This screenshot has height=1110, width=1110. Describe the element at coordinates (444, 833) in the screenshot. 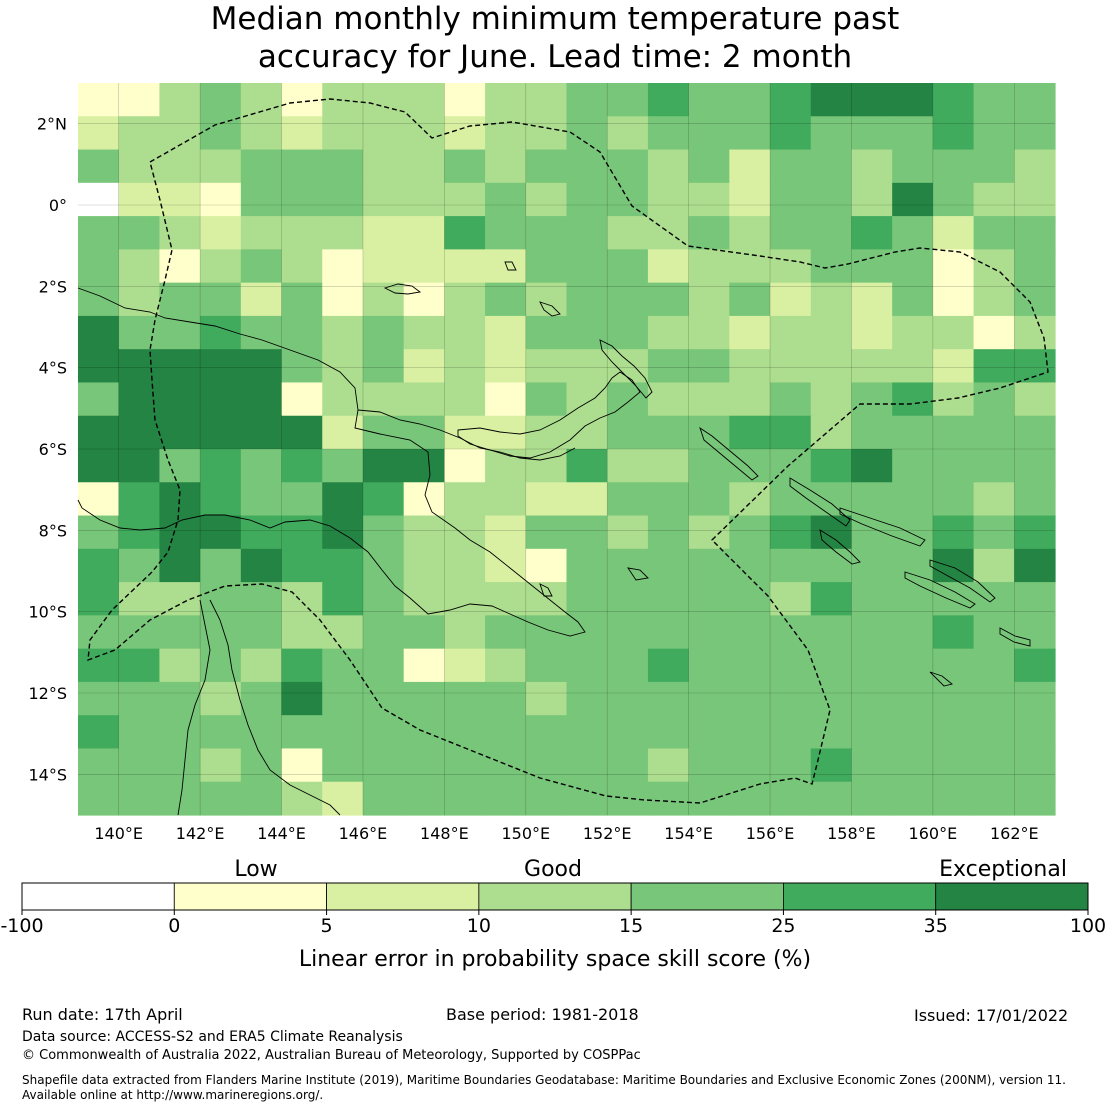

I see `longitude-tick-label: 148°E` at that location.